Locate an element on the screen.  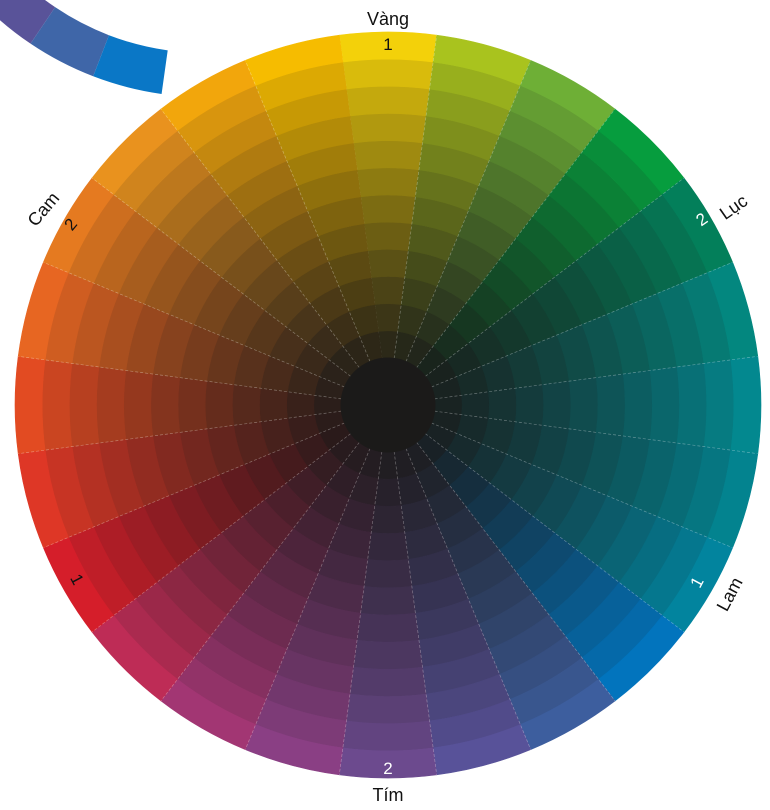
label-yellow: Vàng is located at coordinates (388, 19).